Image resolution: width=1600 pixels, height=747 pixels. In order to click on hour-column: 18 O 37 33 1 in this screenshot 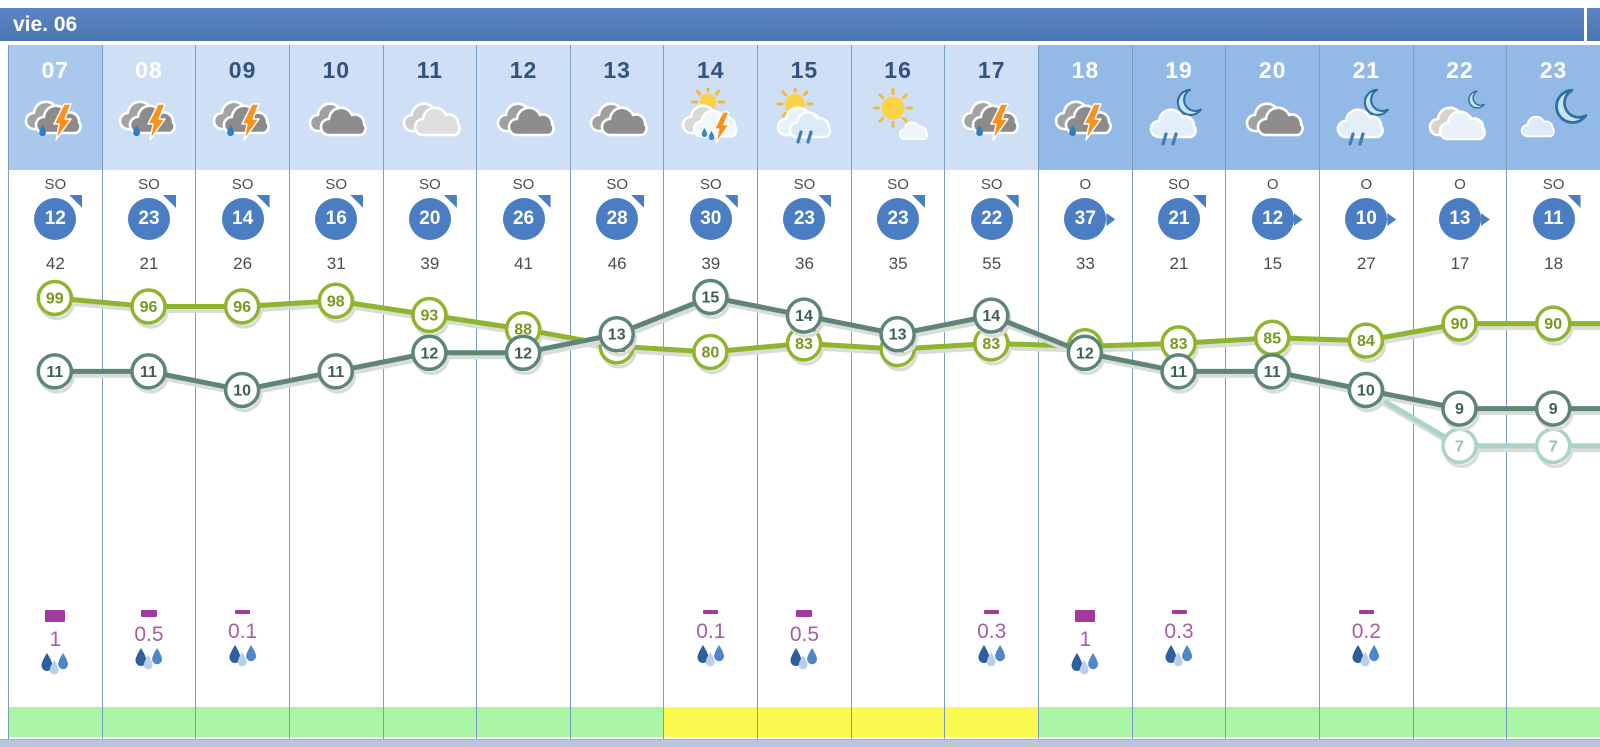, I will do `click(1086, 396)`.